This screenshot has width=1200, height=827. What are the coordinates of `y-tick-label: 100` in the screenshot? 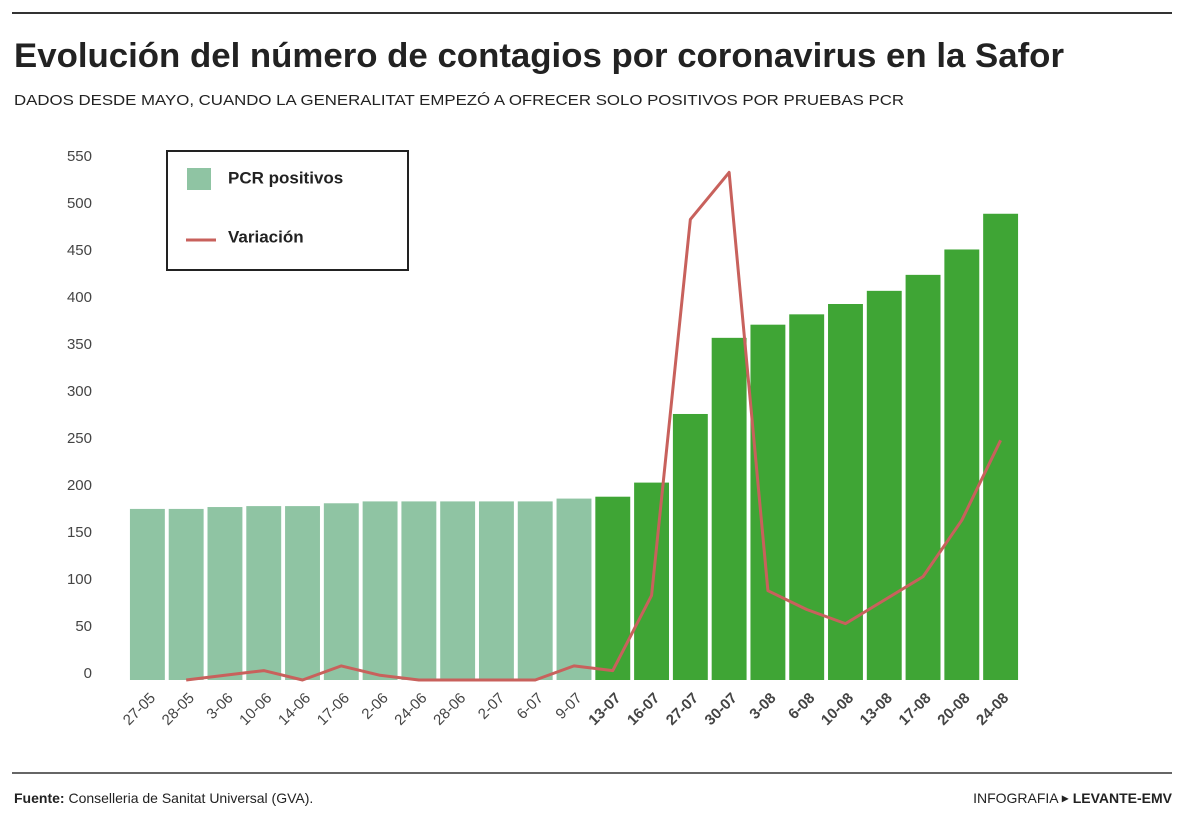 It's located at (79, 579).